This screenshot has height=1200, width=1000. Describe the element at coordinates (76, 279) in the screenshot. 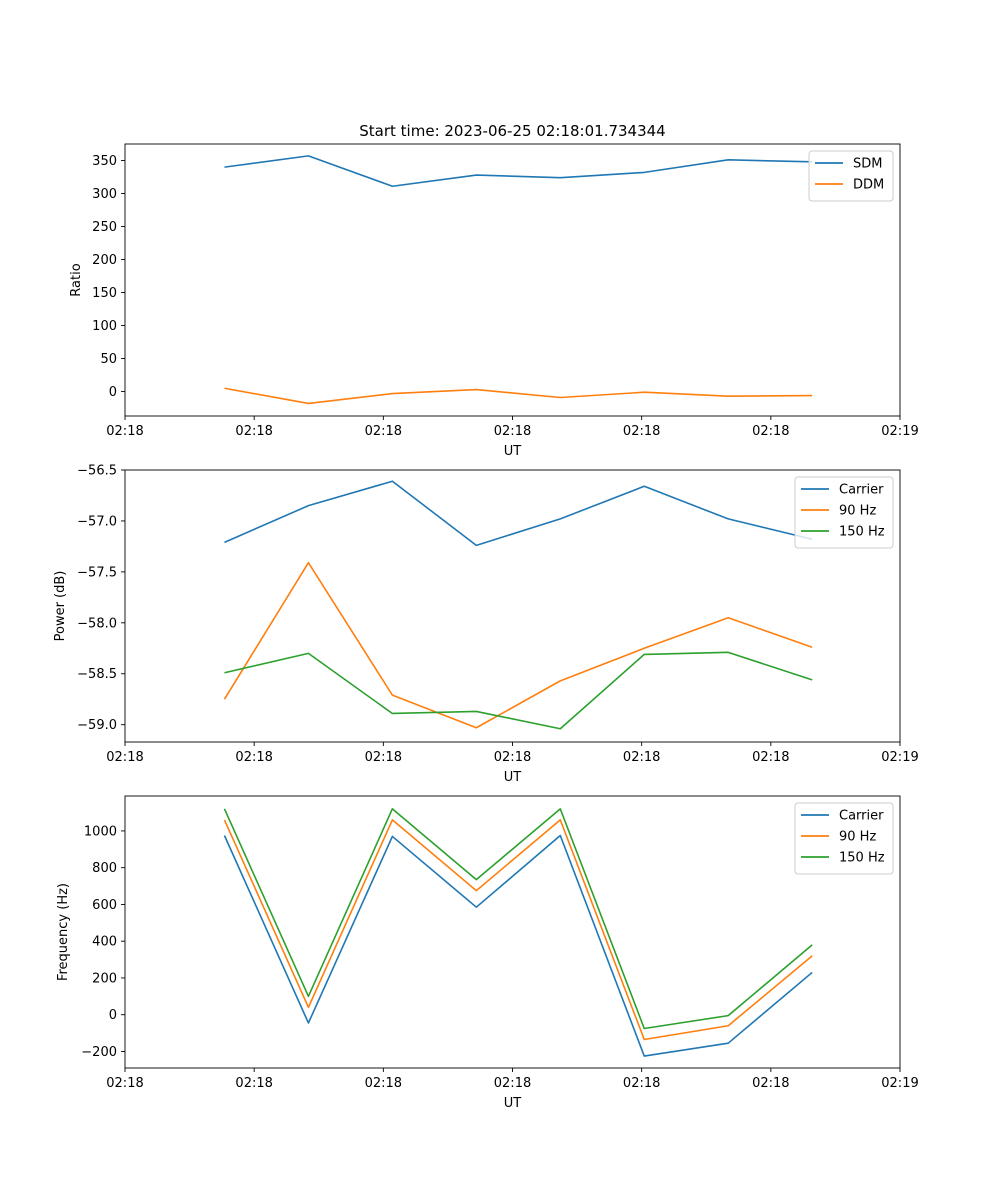

I see `y-axis-label: Ratio` at that location.